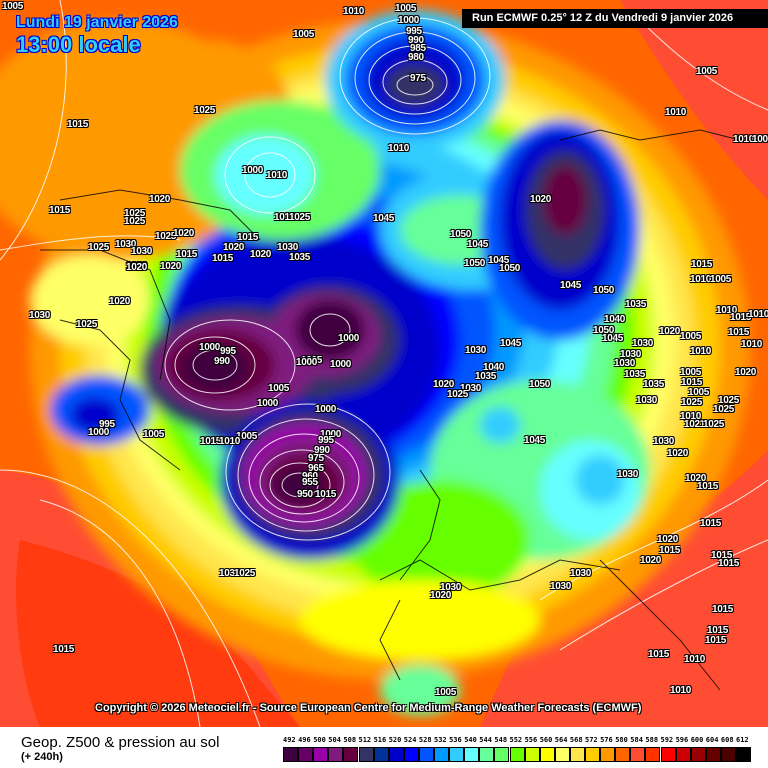 Image resolution: width=768 pixels, height=768 pixels. I want to click on legend-tick: 532, so click(440, 740).